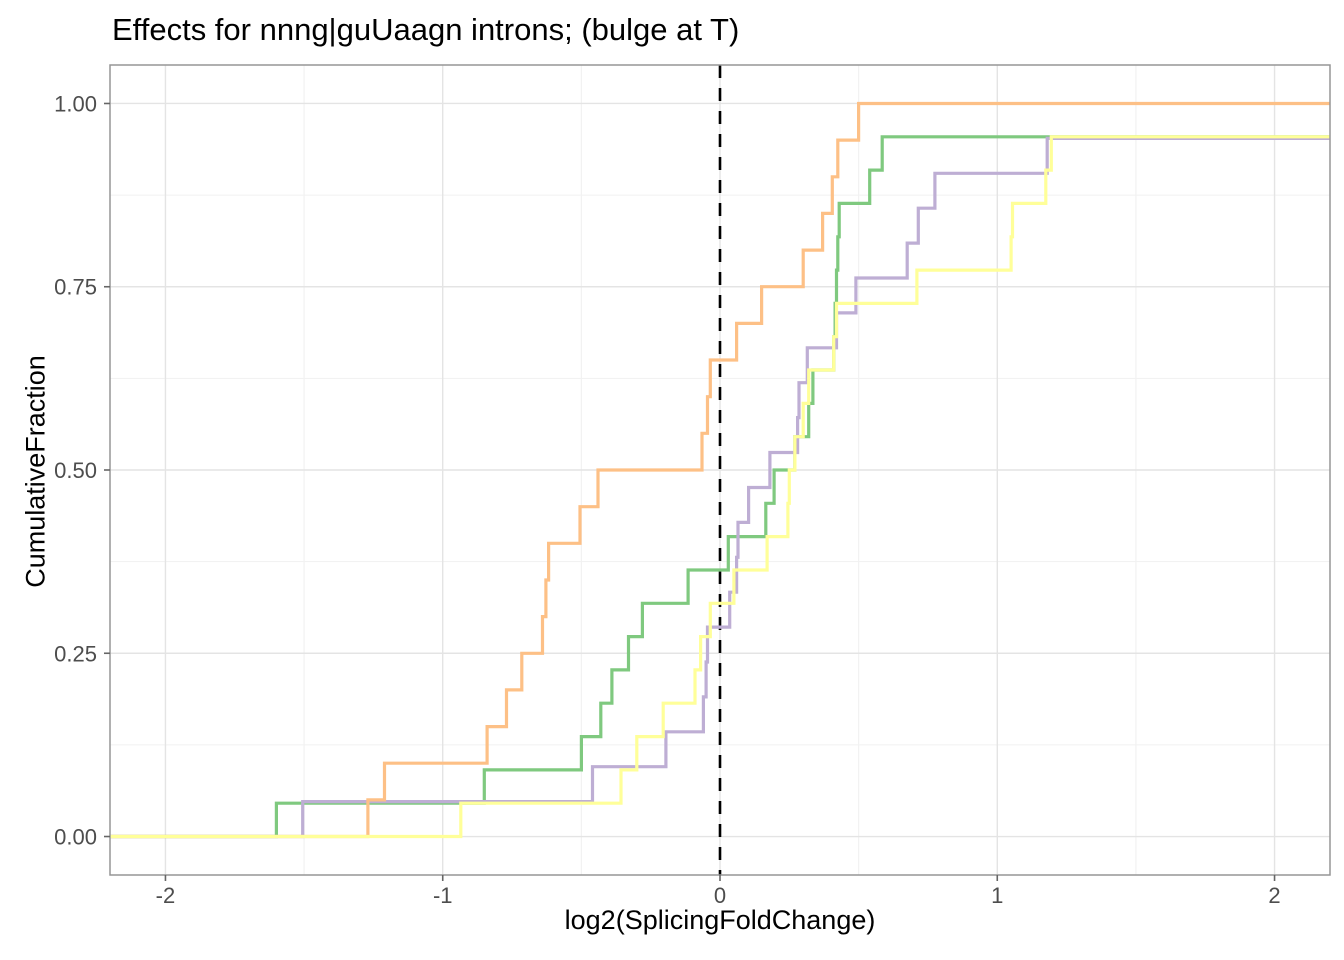 This screenshot has width=1344, height=960. I want to click on x-tick-label: -1, so click(443, 895).